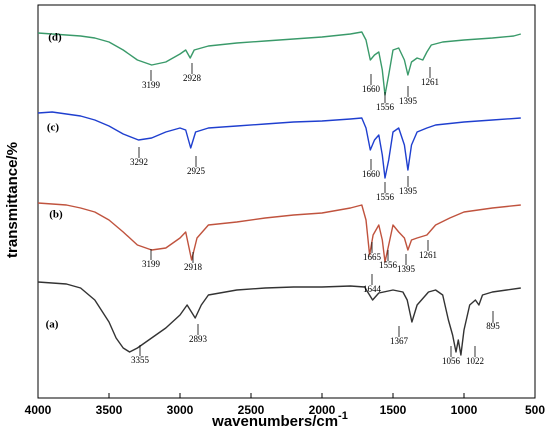 The image size is (550, 431). I want to click on series-name: (b), so click(56, 215).